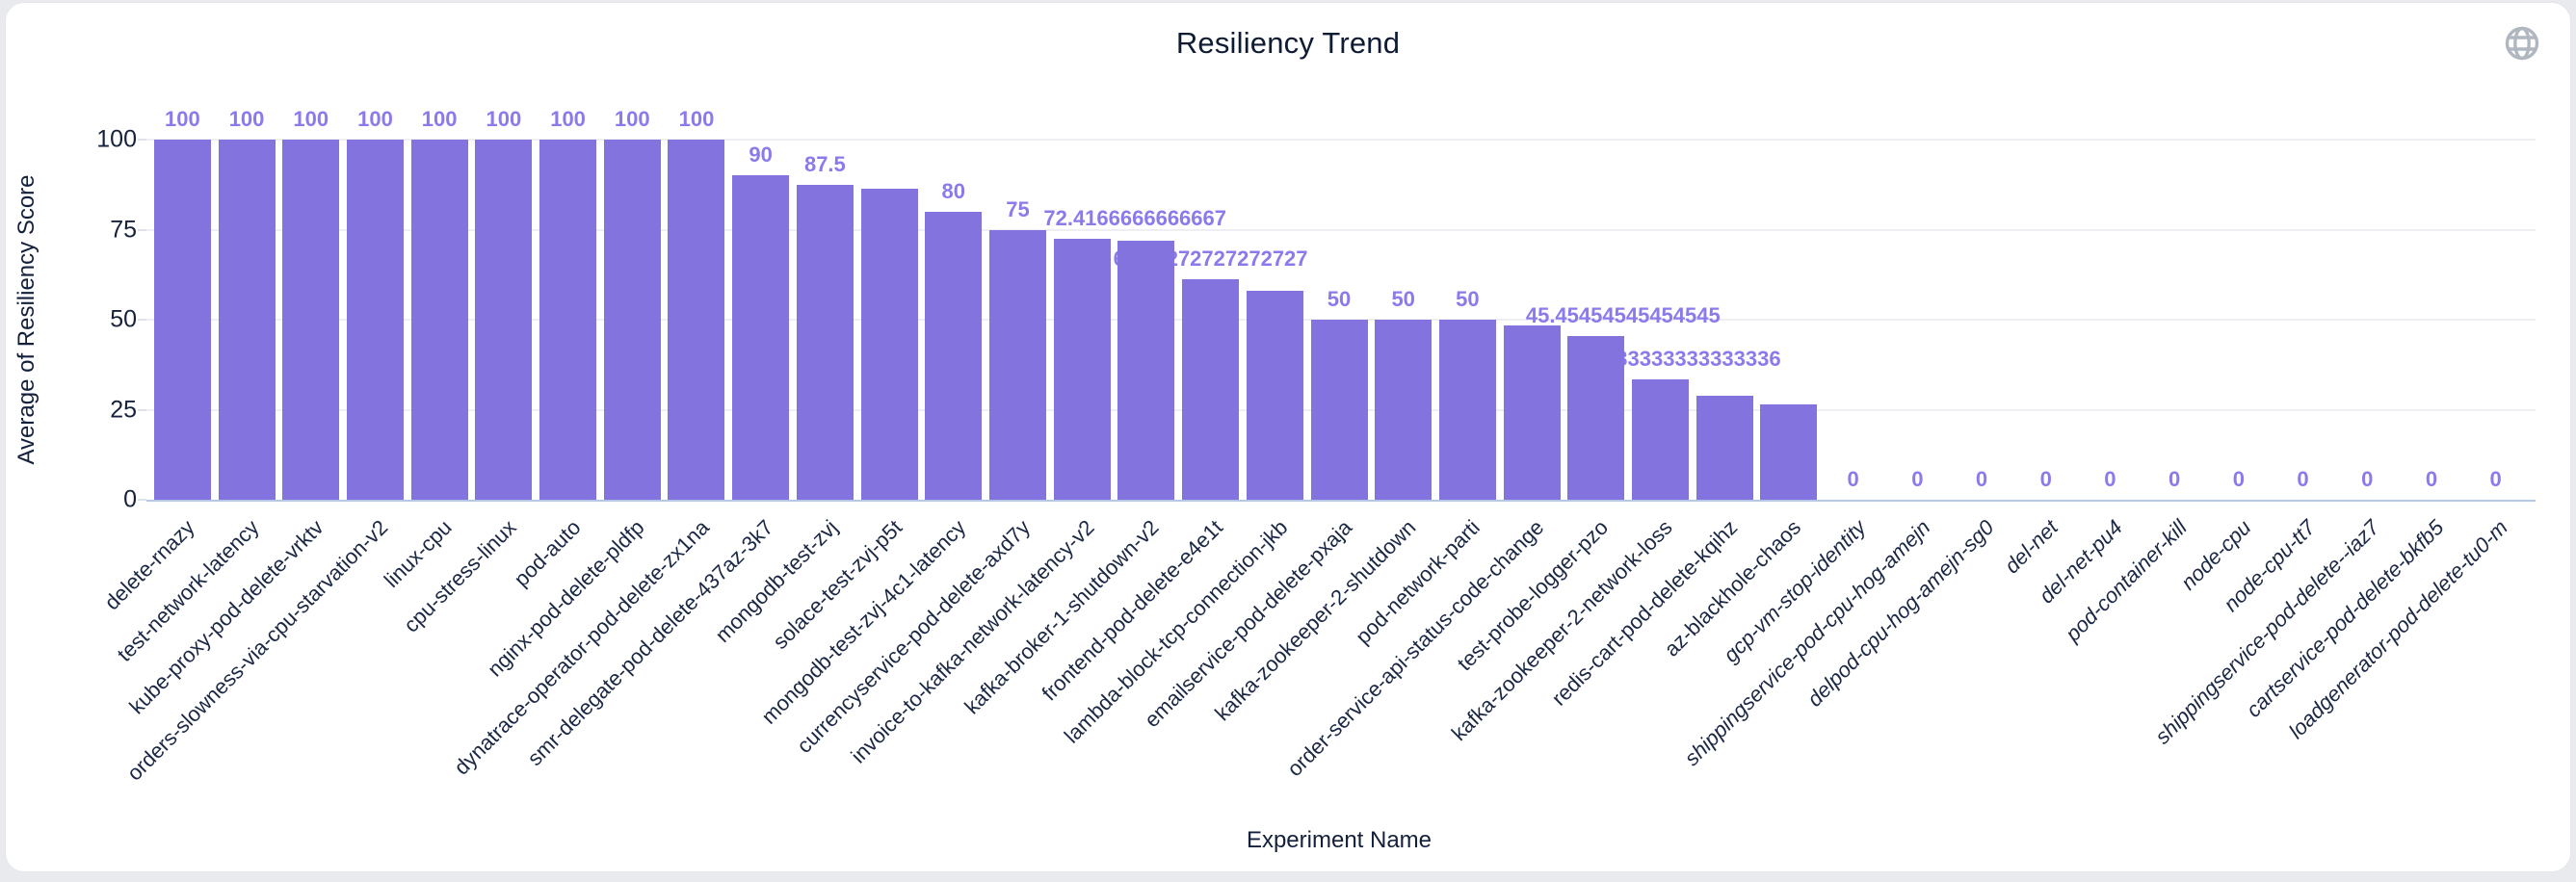 The height and width of the screenshot is (882, 2576). Describe the element at coordinates (117, 139) in the screenshot. I see `y-tick-label: 100` at that location.